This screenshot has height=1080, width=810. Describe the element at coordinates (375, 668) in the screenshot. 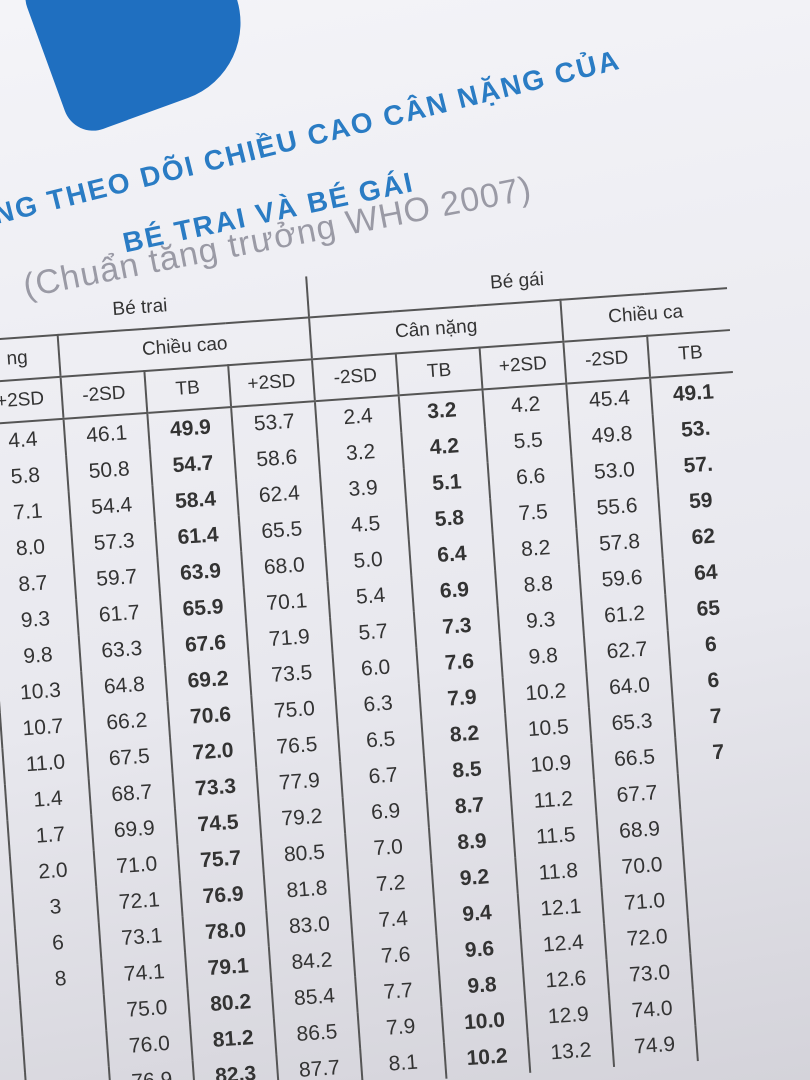

I see `table-cell: 6.0` at that location.